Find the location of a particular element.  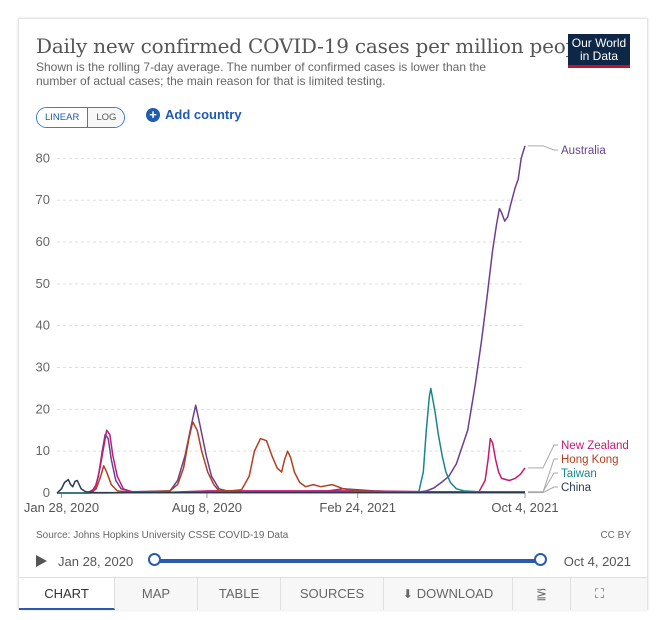

scale-toggle: LINEAR LOG is located at coordinates (81, 117).